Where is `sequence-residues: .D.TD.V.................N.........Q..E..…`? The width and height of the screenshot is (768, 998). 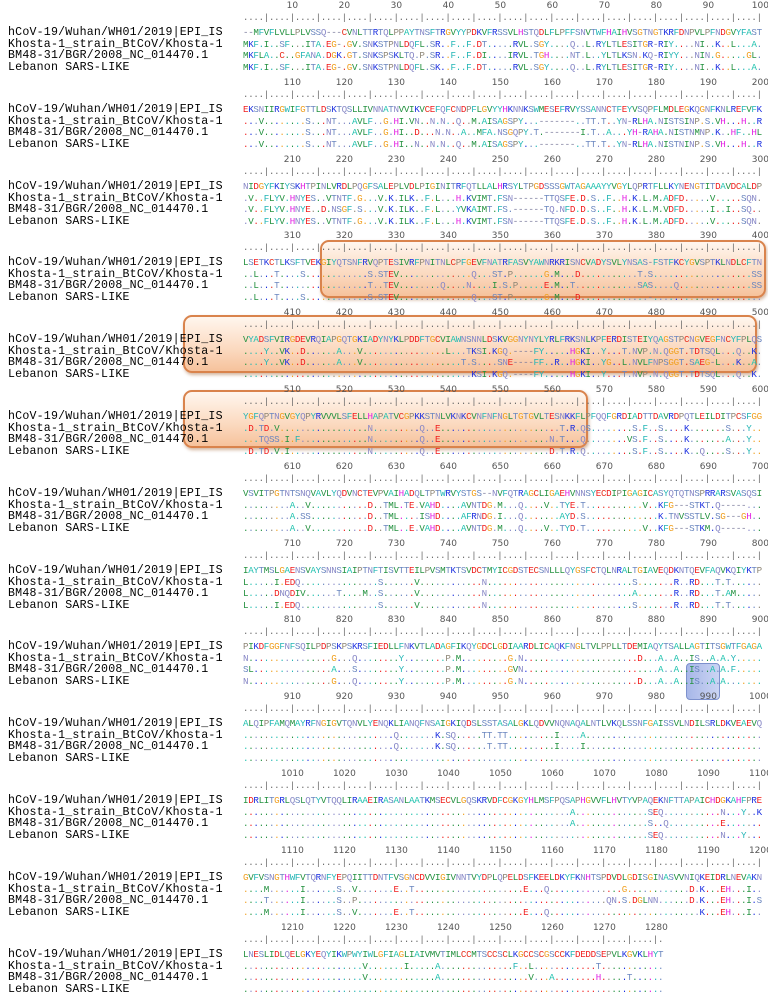 sequence-residues: .D.TD.V.................N.........Q..E..… is located at coordinates (503, 428).